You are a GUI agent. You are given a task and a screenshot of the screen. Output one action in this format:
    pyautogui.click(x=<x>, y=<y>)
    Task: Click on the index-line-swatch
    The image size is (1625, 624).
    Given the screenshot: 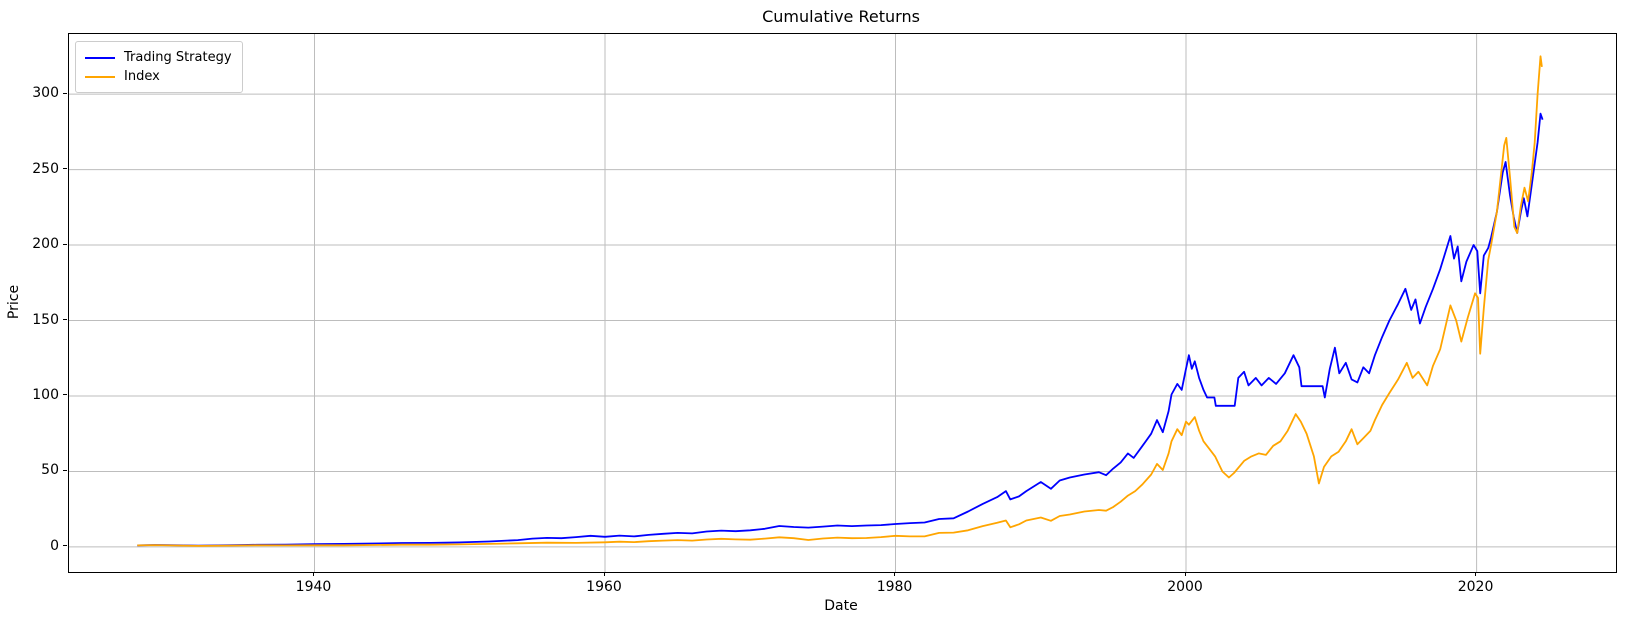 What is the action you would take?
    pyautogui.click(x=100, y=76)
    